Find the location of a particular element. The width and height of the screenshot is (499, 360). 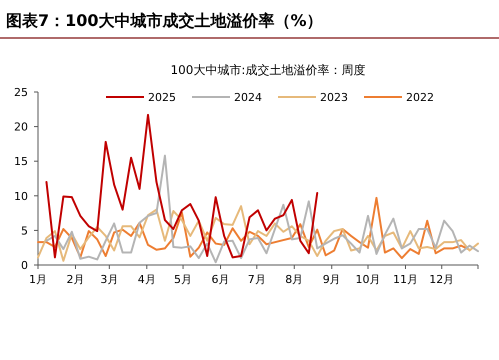

chart-title: 图表7：100大中城市成交土地溢价率（%） is located at coordinates (164, 20).